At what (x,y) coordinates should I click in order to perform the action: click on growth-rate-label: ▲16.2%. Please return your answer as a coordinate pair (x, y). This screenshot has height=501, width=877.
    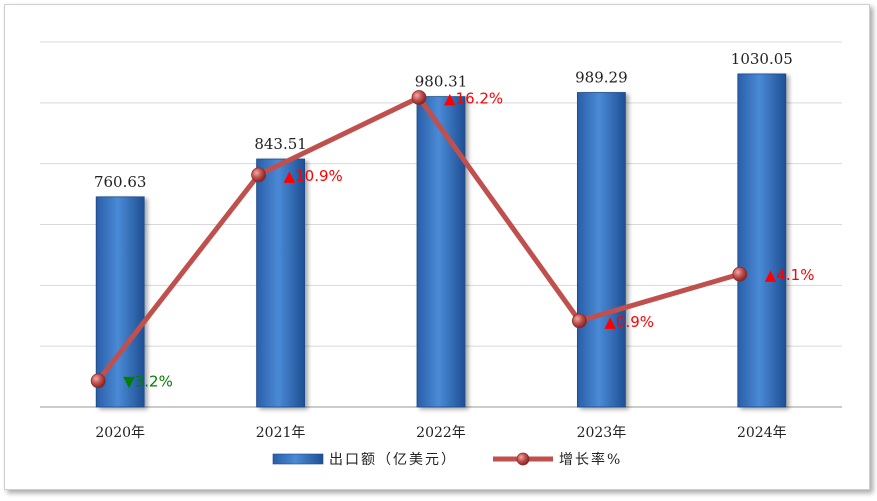
    Looking at the image, I should click on (473, 98).